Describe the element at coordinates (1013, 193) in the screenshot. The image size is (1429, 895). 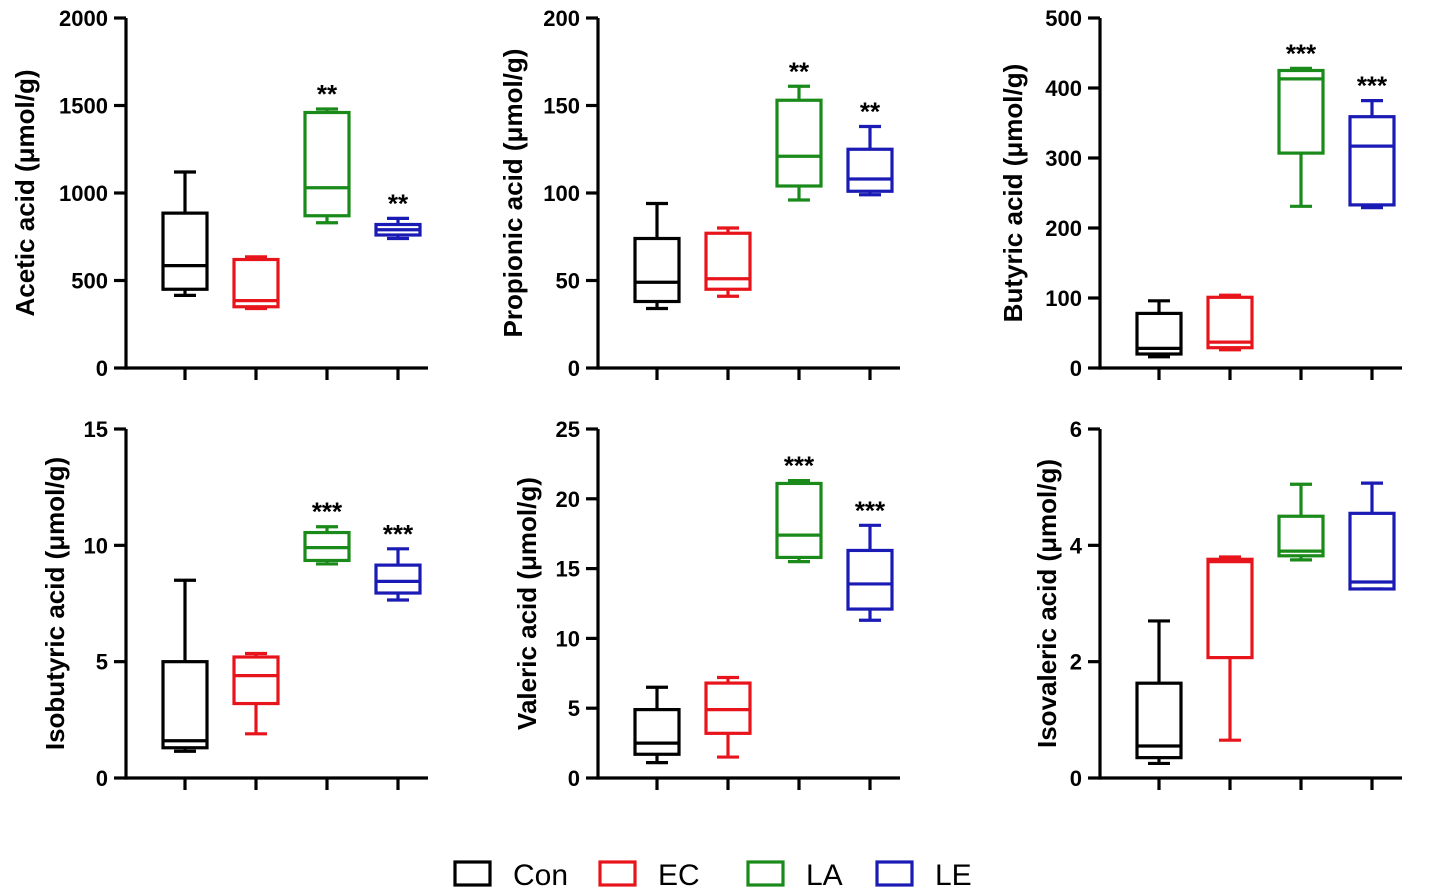
I see `y-axis-title: Butyric acid (μmol/g)` at that location.